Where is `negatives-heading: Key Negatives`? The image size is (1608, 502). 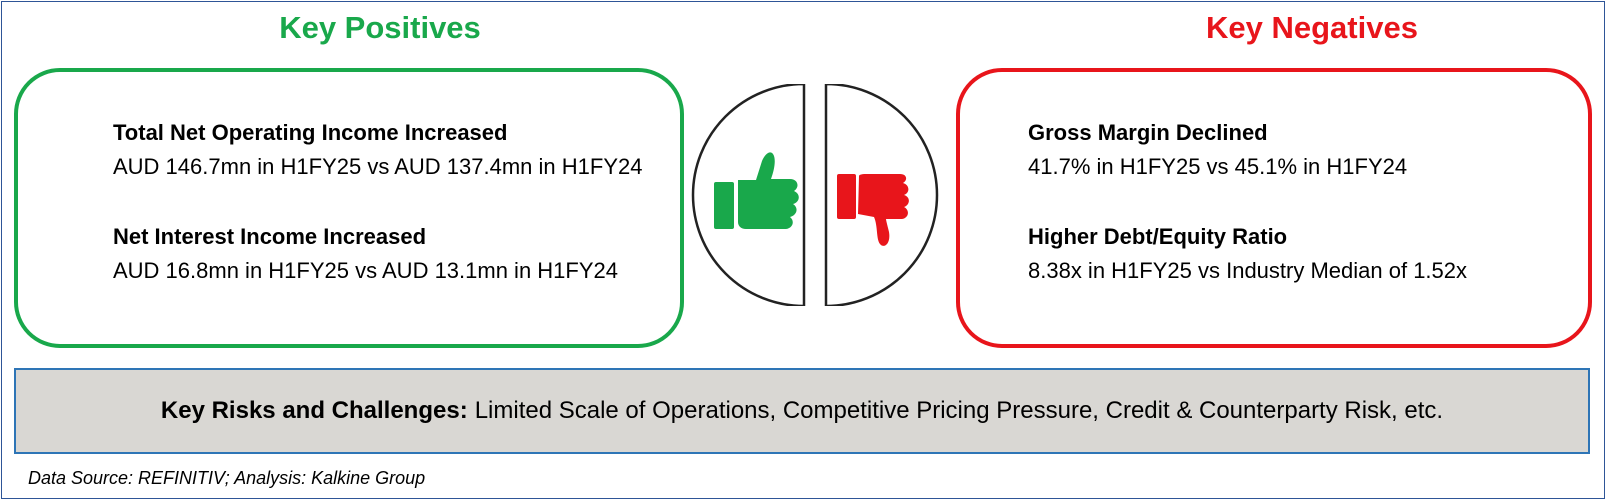 negatives-heading: Key Negatives is located at coordinates (1312, 27).